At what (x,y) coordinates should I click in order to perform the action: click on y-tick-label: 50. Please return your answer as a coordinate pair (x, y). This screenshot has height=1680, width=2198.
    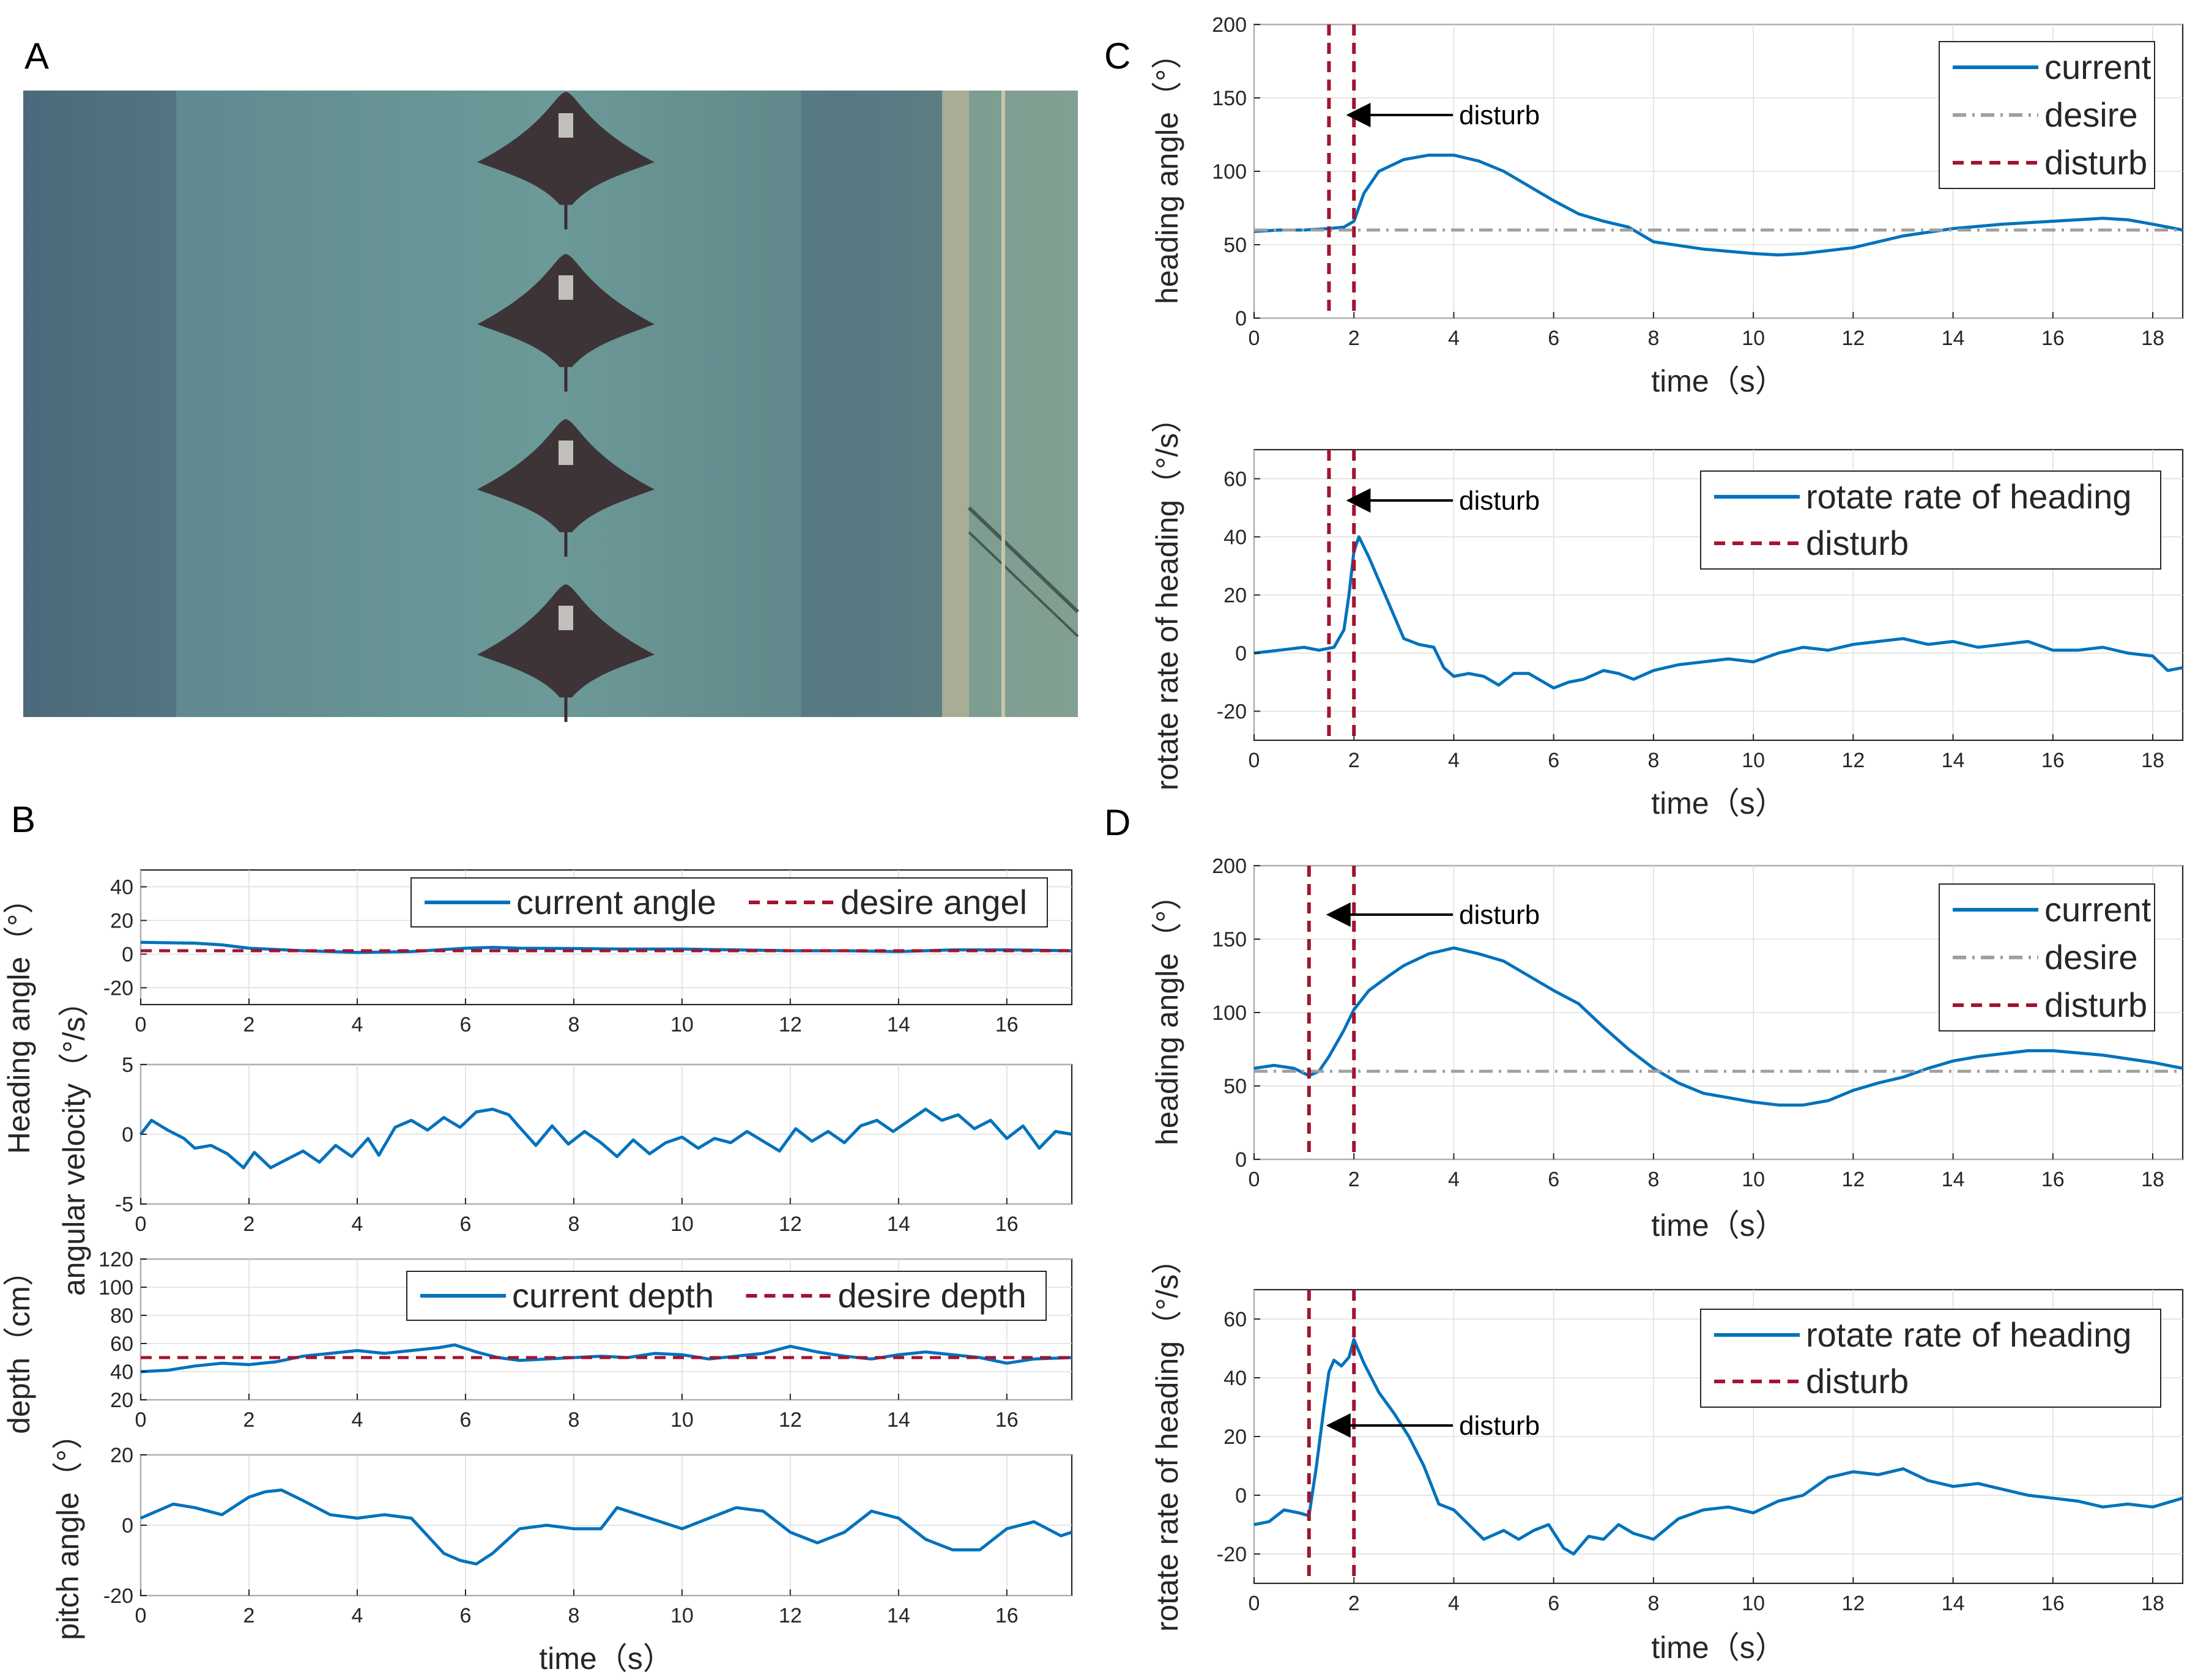
    Looking at the image, I should click on (1235, 245).